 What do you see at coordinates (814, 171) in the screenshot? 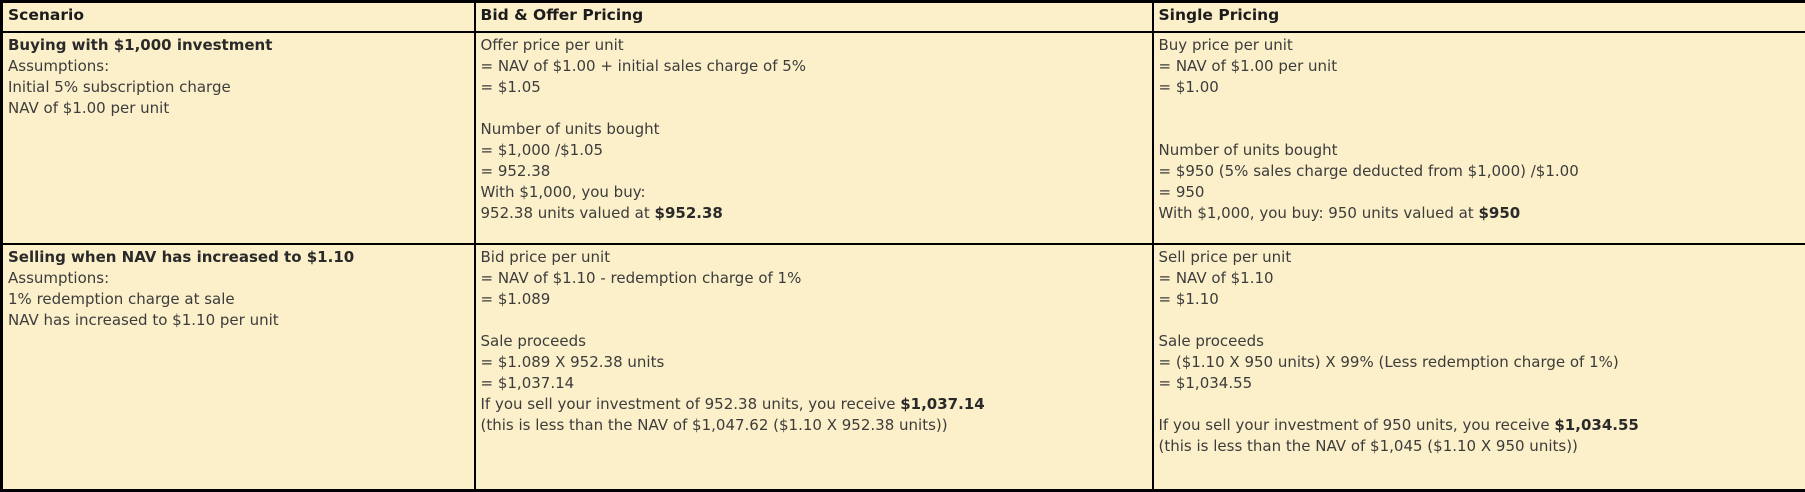
I see `text-line: = 952.38` at bounding box center [814, 171].